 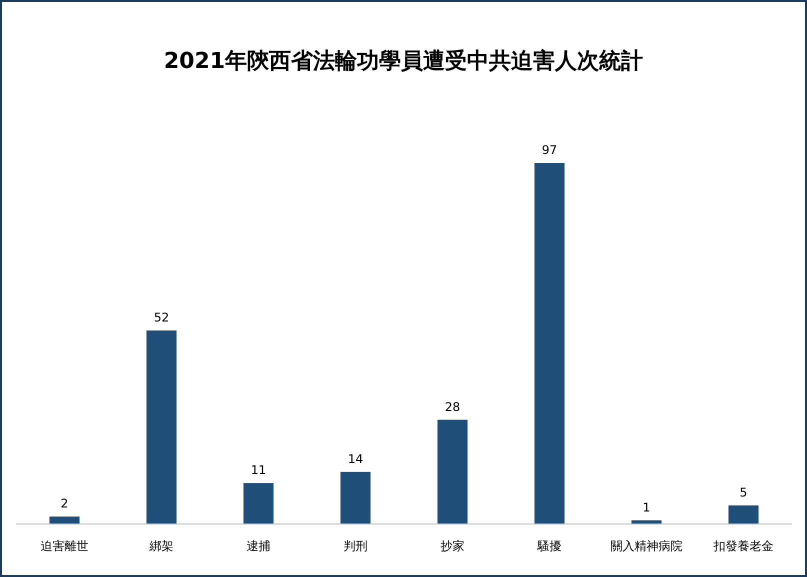 What do you see at coordinates (161, 546) in the screenshot?
I see `x-tick-label: 綁架` at bounding box center [161, 546].